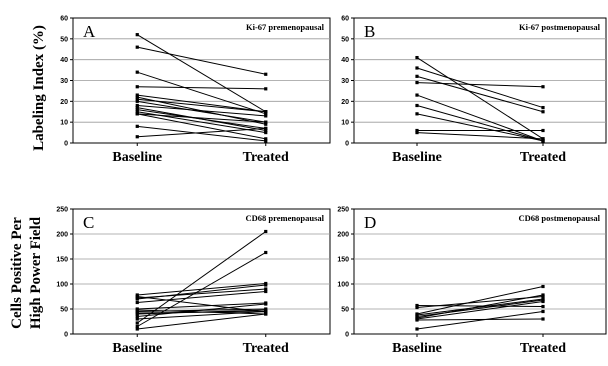  What do you see at coordinates (347, 144) in the screenshot?
I see `panel-b-ytick-label: 0` at bounding box center [347, 144].